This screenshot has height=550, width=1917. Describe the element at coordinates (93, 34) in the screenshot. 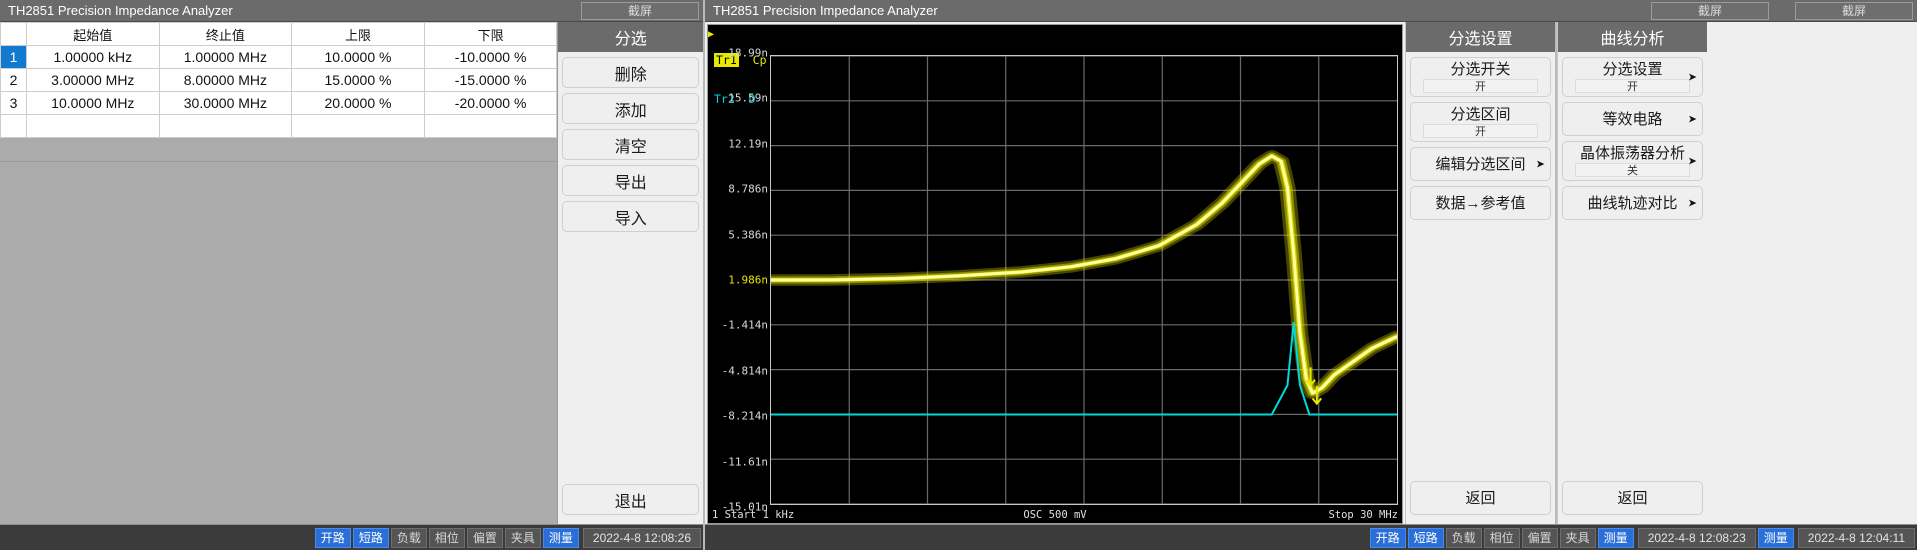

I see `col-header-start: 起始值` at that location.